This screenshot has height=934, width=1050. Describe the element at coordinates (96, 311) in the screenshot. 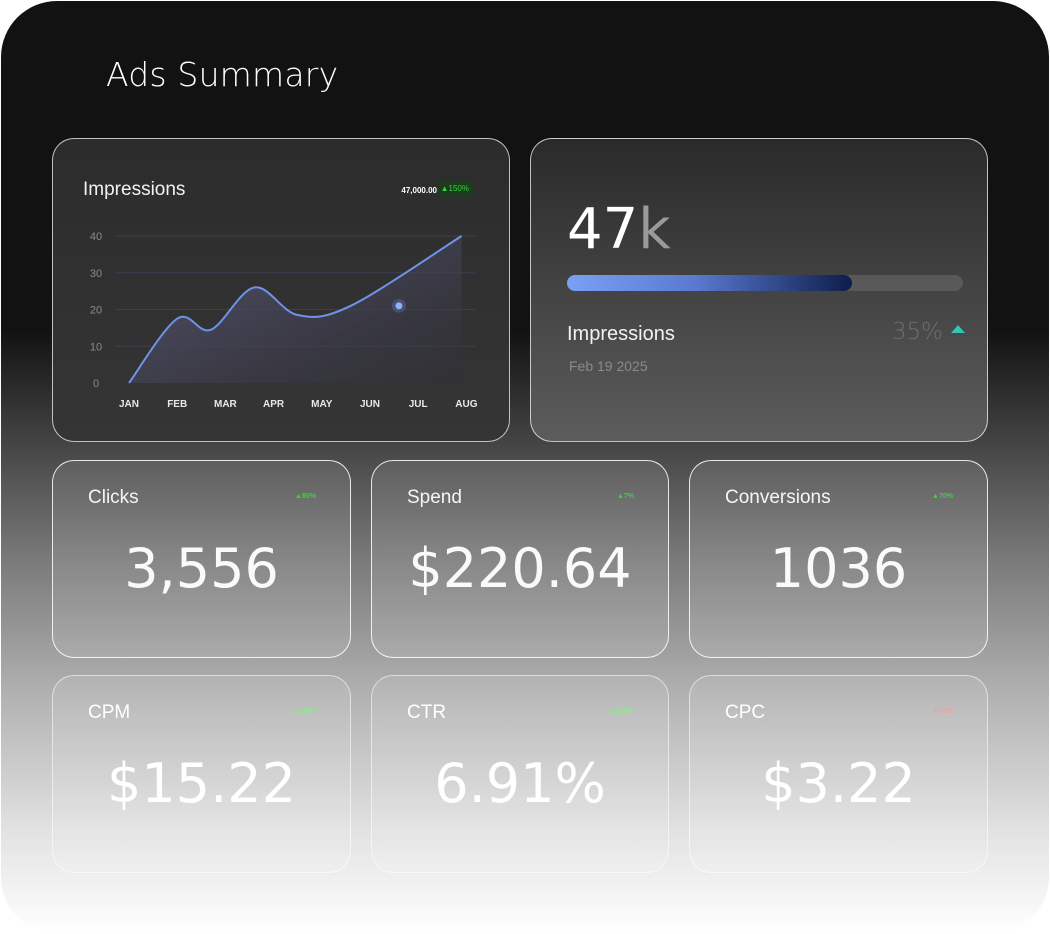

I see `y-tick-label: 20` at that location.